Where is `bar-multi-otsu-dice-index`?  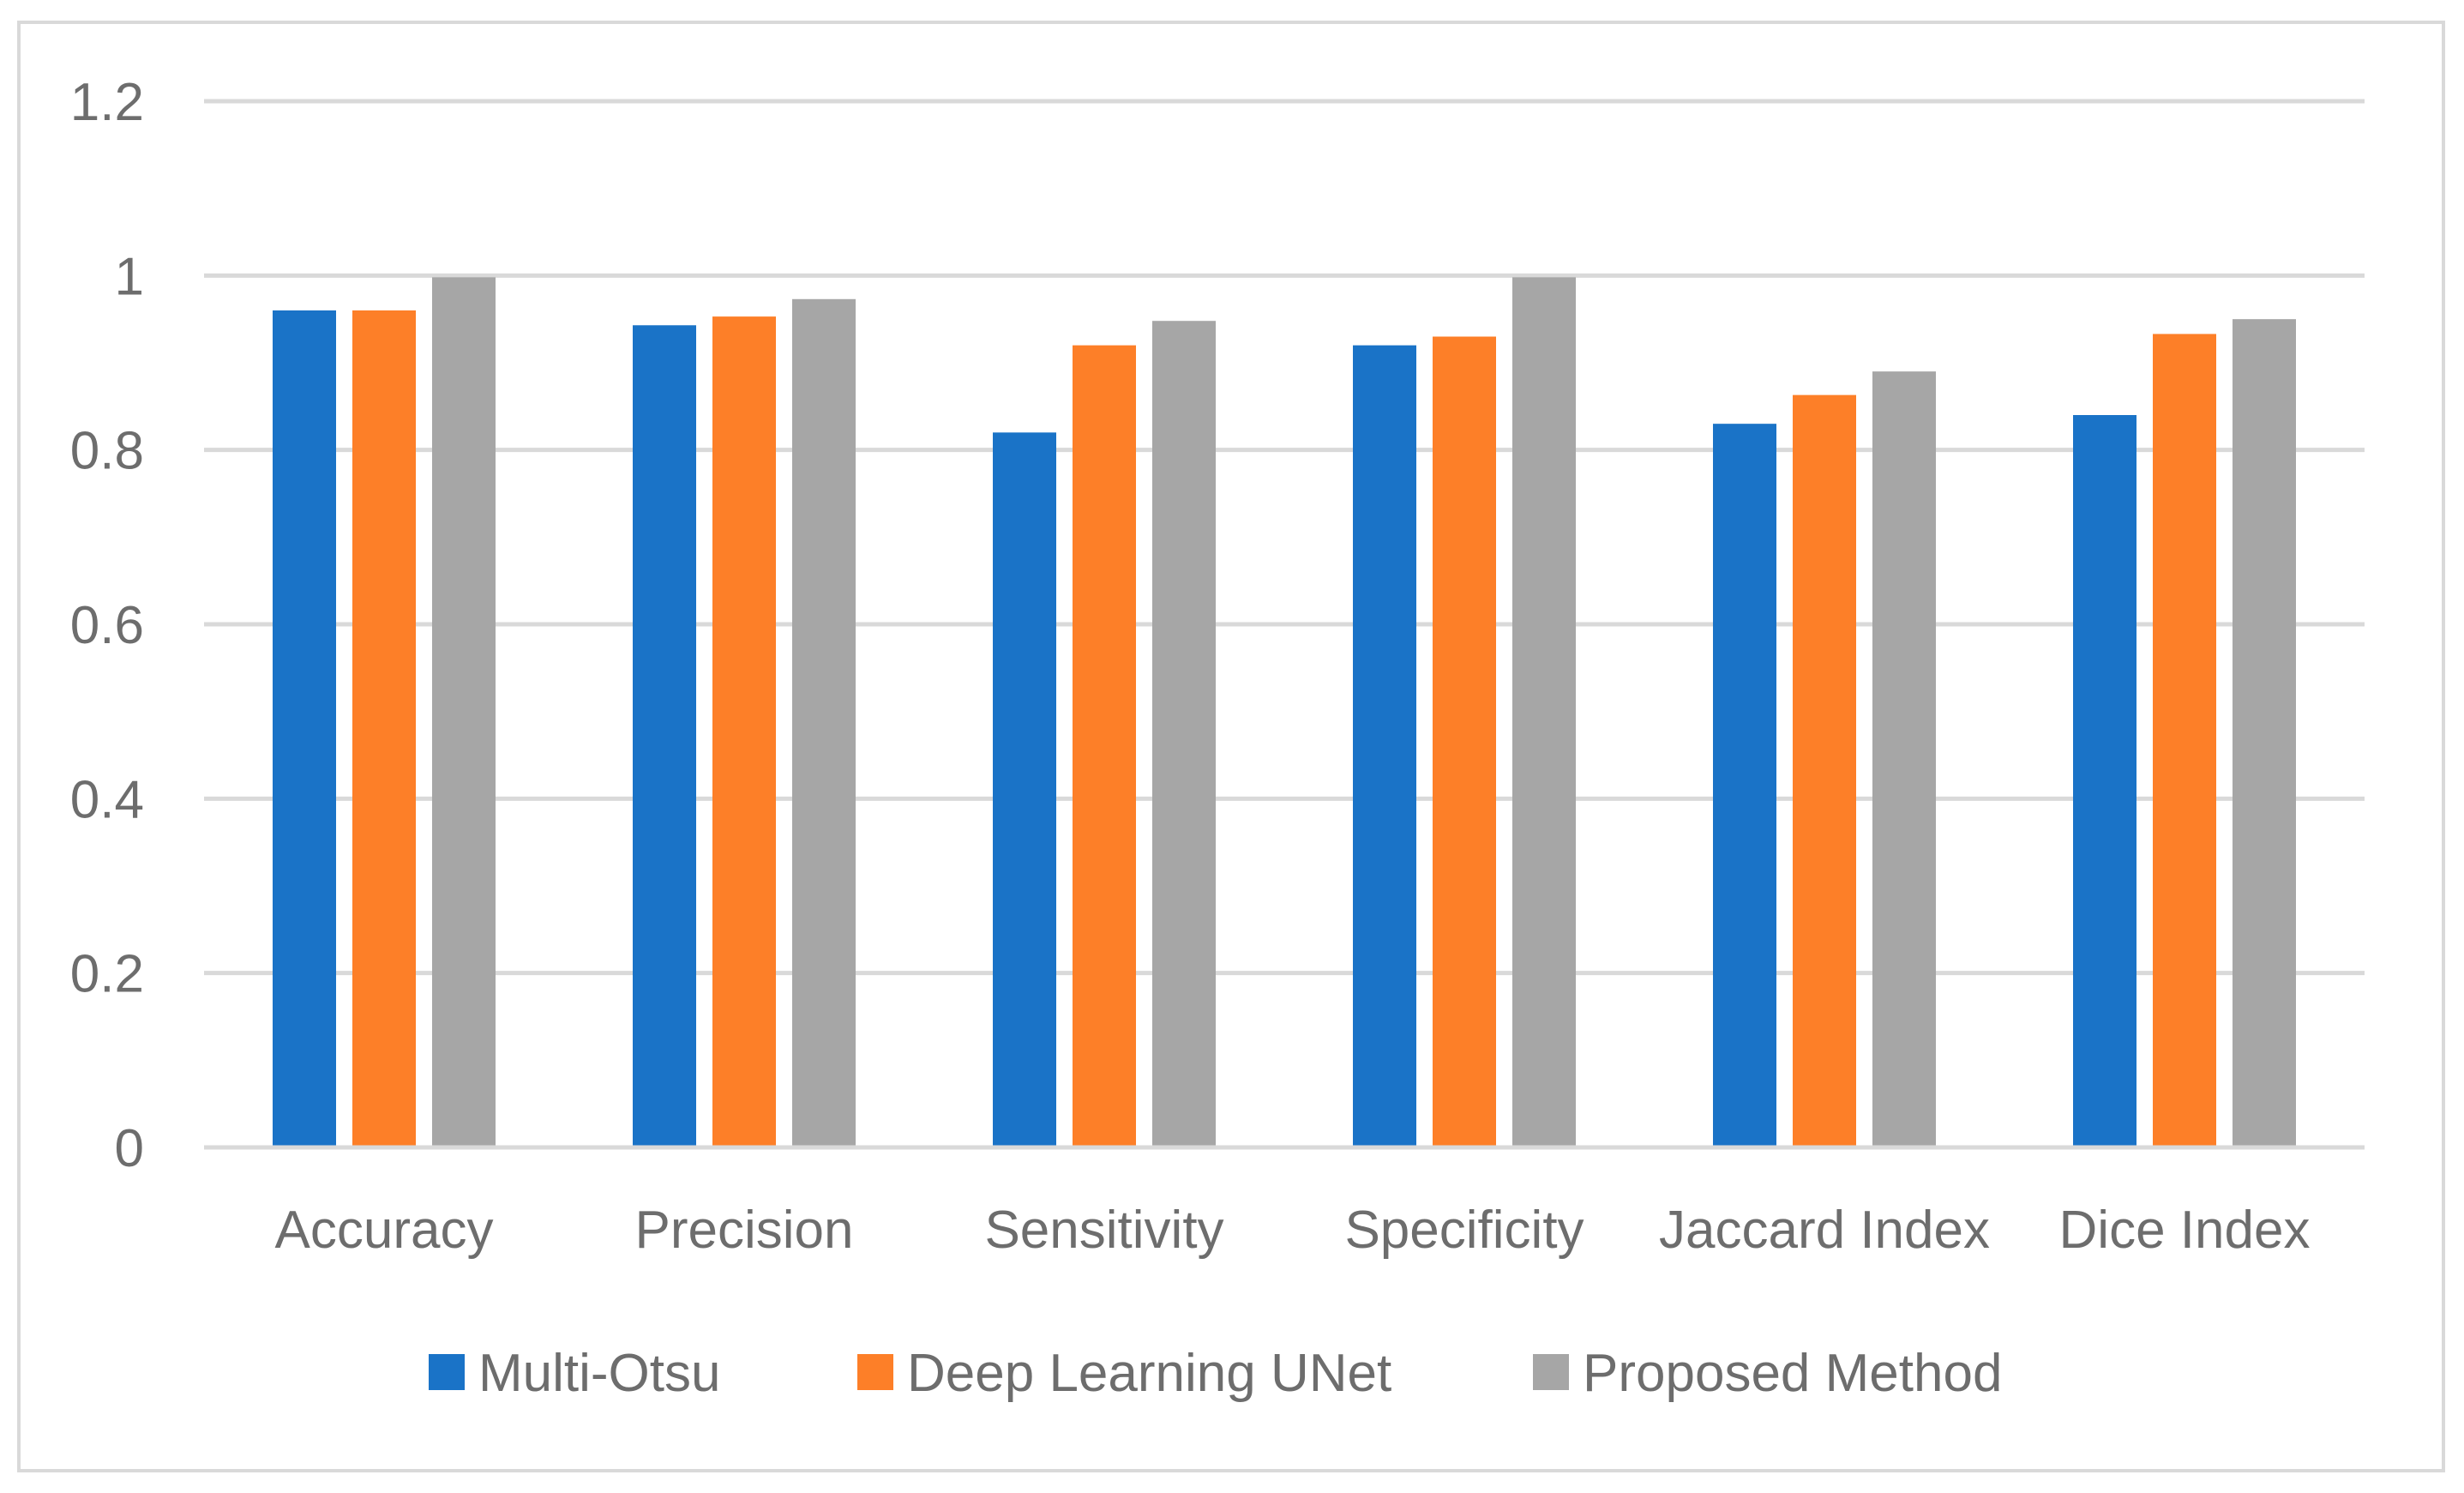 bar-multi-otsu-dice-index is located at coordinates (2104, 781).